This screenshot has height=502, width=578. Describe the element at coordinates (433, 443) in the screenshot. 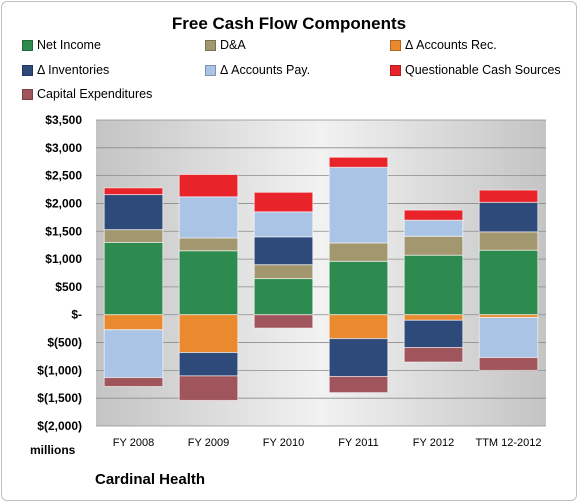

I see `x-tick-label: FY 2012` at that location.